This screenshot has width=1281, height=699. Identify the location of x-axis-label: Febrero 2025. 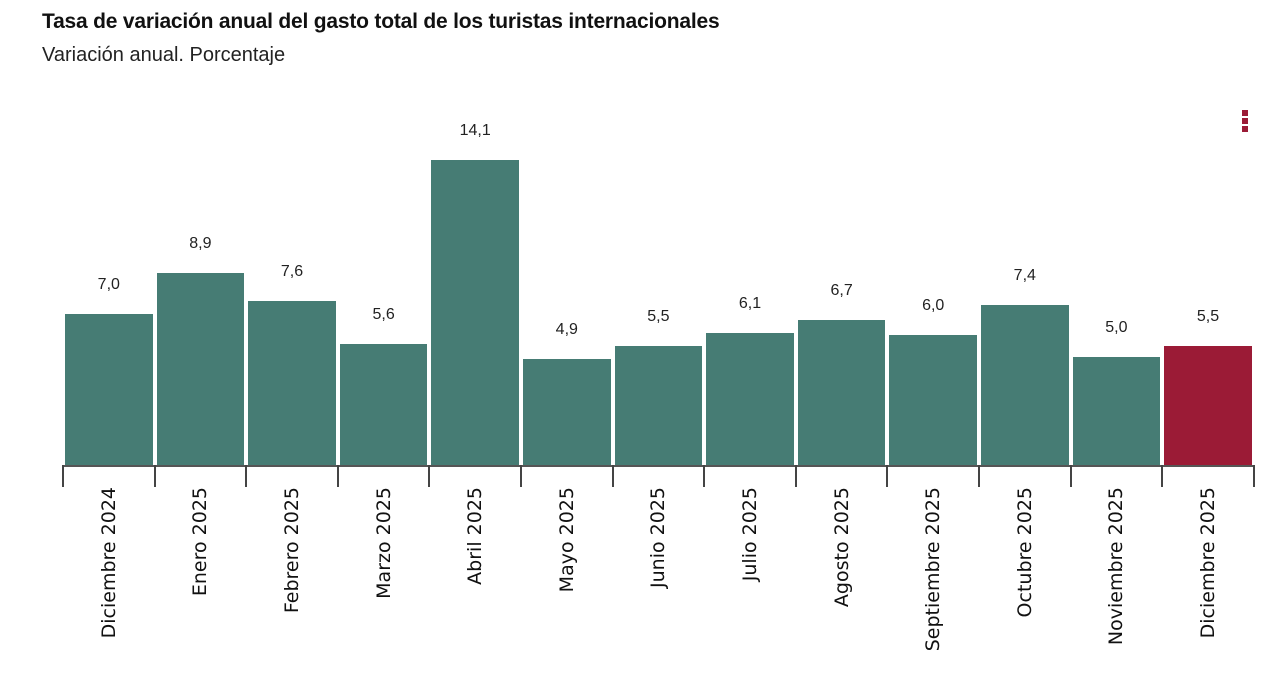
(292, 550).